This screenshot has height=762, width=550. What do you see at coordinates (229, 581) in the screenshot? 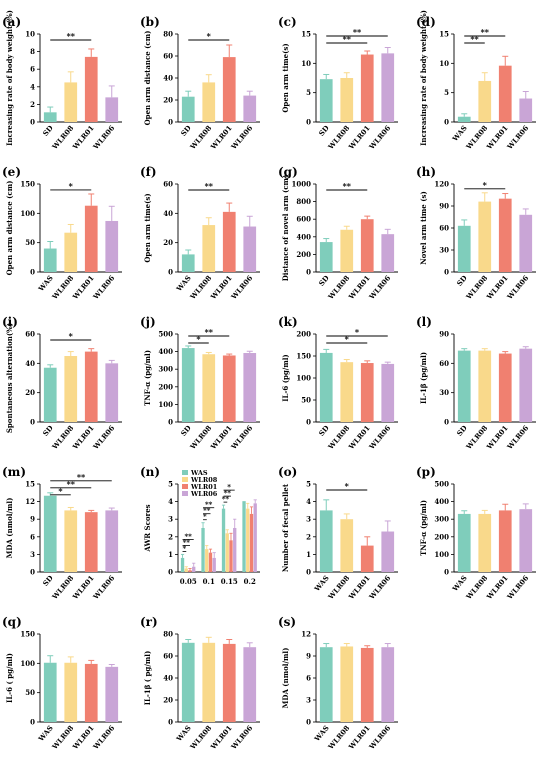
I see `x-tick-label: 0.15` at bounding box center [229, 581].